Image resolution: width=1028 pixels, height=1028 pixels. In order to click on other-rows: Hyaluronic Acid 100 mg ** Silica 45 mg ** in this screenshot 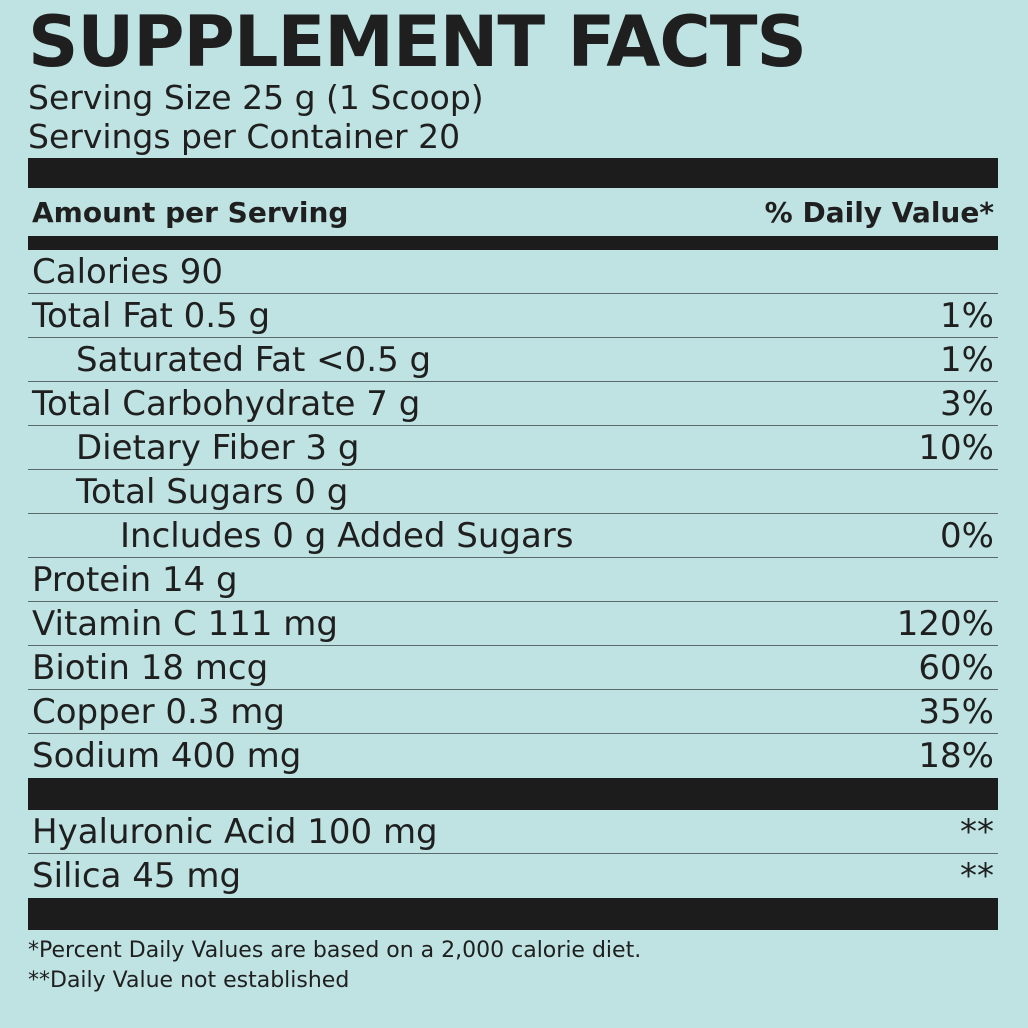, I will do `click(513, 854)`.